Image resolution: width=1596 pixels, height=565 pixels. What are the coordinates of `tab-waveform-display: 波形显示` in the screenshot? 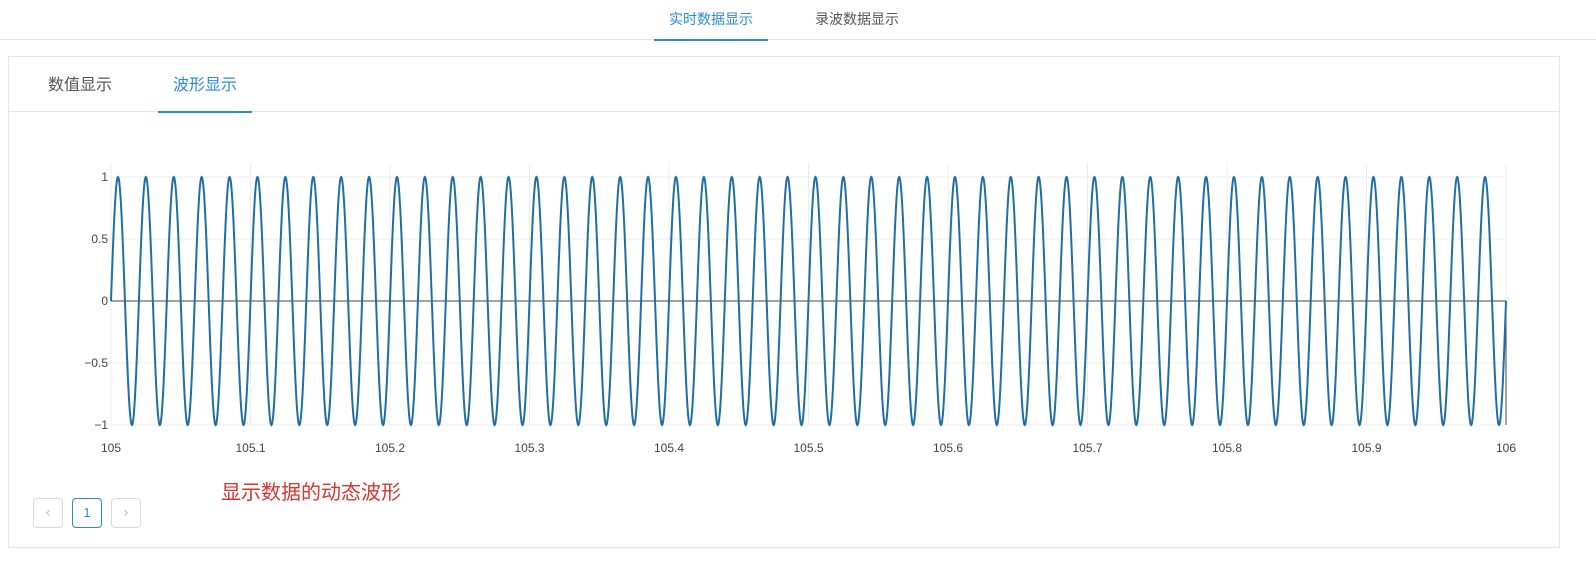 It's located at (205, 85).